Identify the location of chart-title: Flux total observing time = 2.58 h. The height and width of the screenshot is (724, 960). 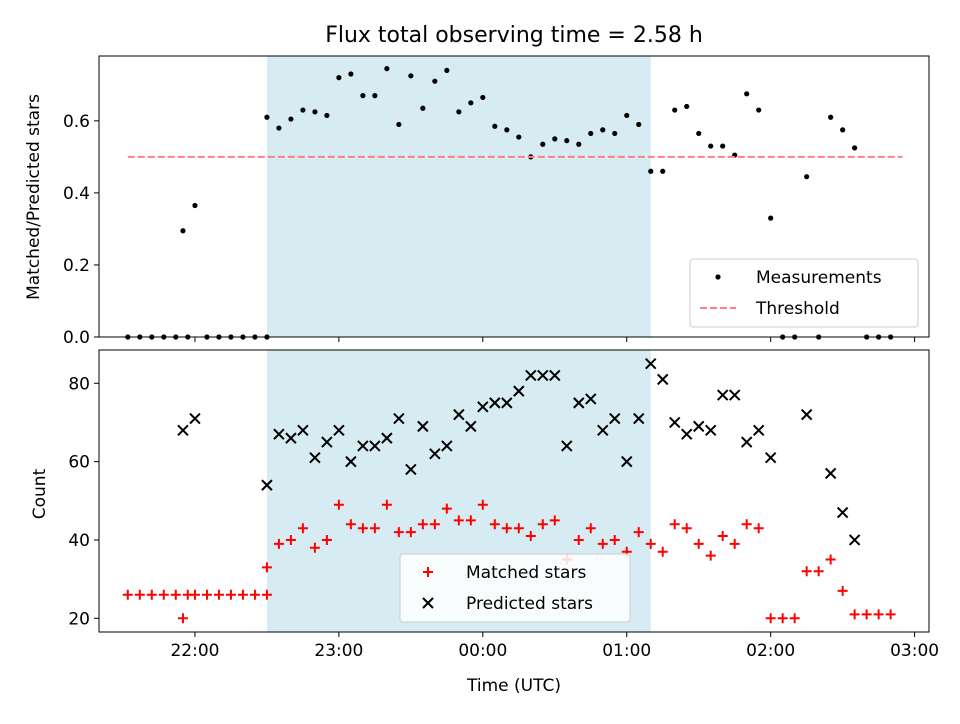
(514, 35).